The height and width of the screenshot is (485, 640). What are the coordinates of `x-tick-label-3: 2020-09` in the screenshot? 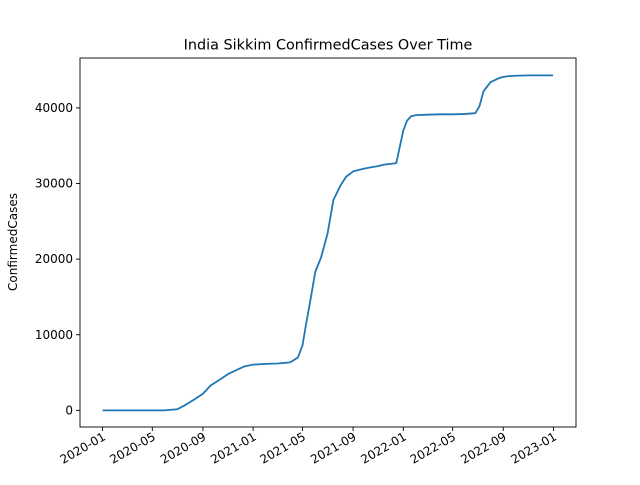 It's located at (183, 447).